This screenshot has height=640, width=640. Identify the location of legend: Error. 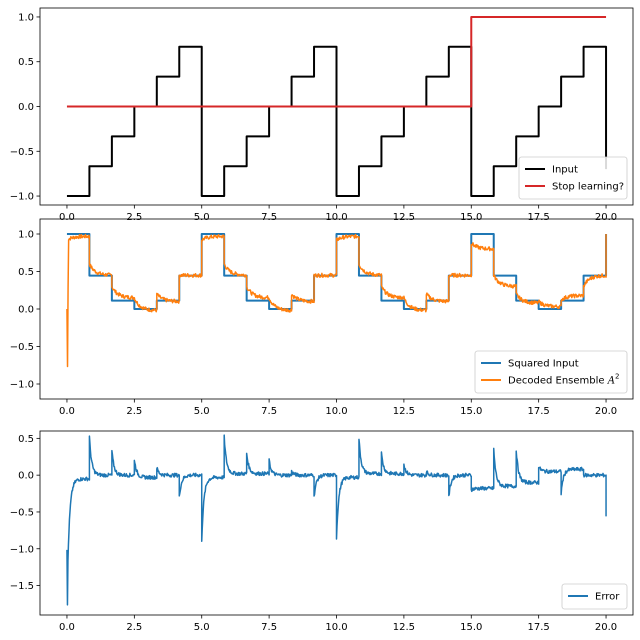
(594, 596).